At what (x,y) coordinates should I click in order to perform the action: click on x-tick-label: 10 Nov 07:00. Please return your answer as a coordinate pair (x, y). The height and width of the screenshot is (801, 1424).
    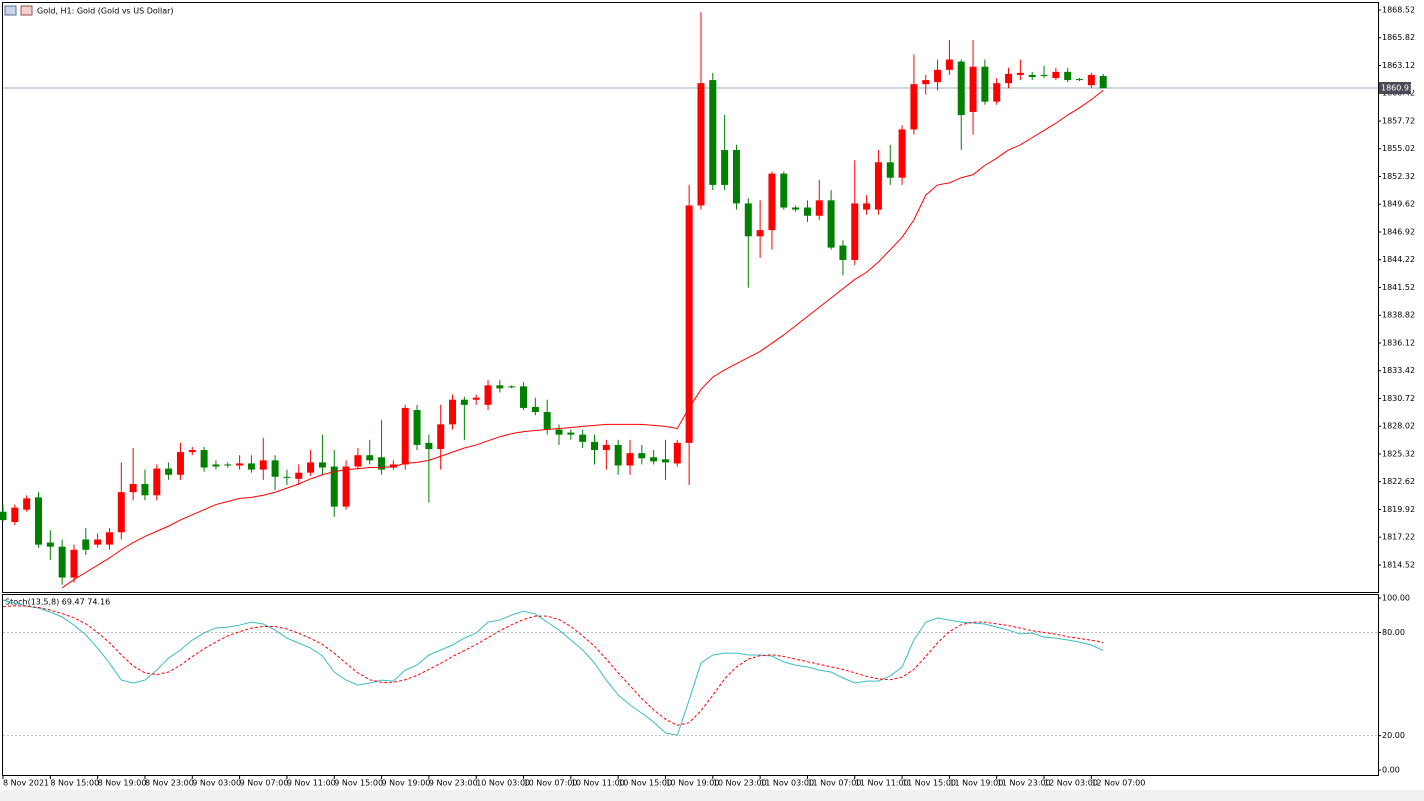
    Looking at the image, I should click on (551, 783).